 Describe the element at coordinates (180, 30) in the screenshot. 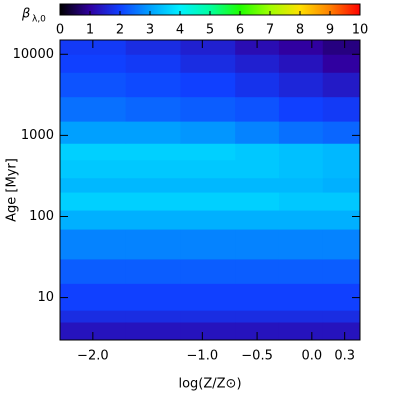

I see `colorbar-tick-label: 4` at that location.